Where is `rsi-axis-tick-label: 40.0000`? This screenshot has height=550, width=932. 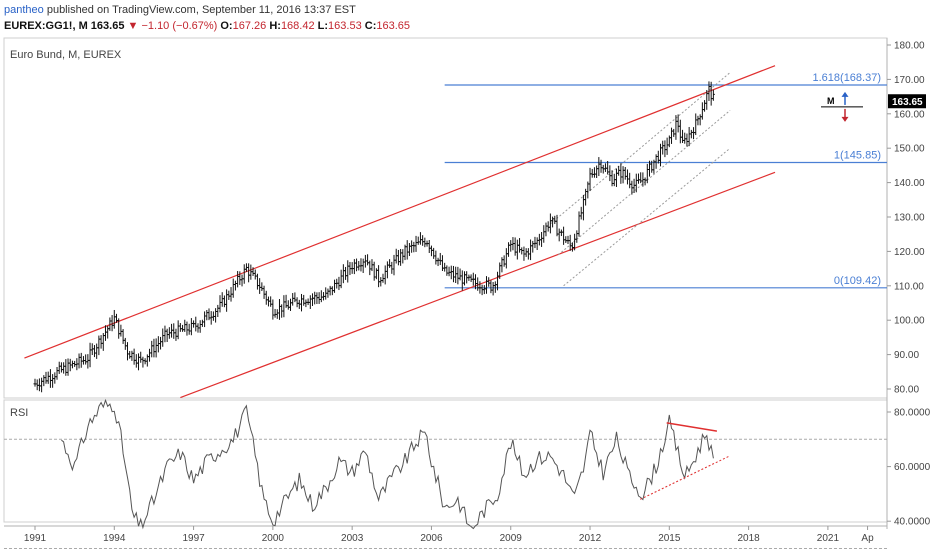 rsi-axis-tick-label: 40.0000 is located at coordinates (912, 522).